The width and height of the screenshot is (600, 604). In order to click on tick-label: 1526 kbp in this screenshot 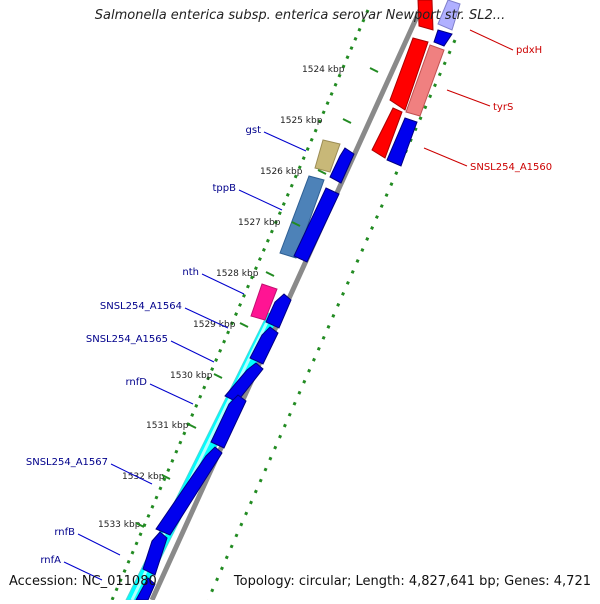, I will do `click(281, 172)`.